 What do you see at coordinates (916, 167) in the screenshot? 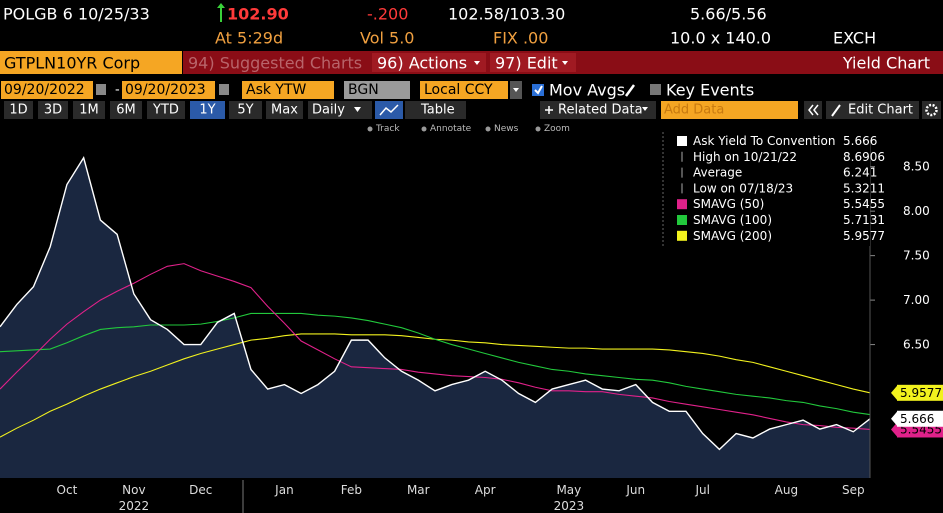
I see `y-tick-label: 8.50` at bounding box center [916, 167].